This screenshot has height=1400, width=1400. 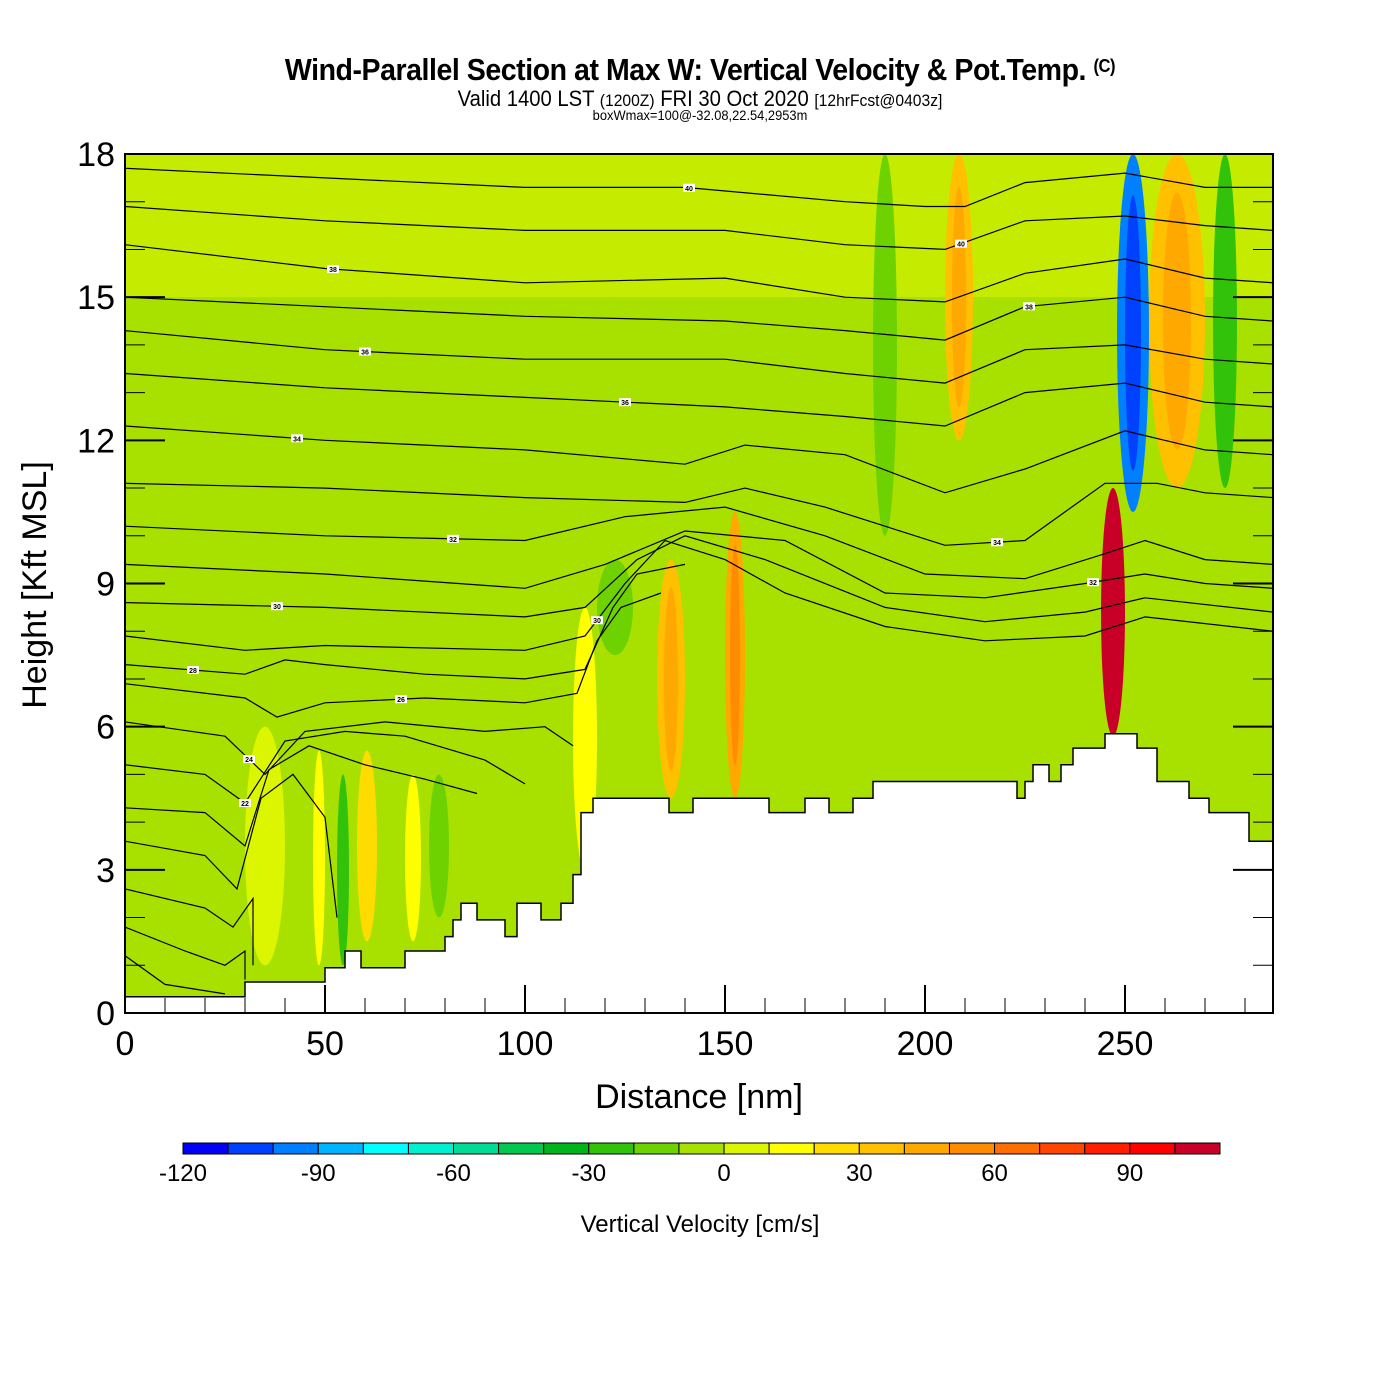 What do you see at coordinates (878, 100) in the screenshot?
I see `forecast-info: [12hrFcst@0403z]` at bounding box center [878, 100].